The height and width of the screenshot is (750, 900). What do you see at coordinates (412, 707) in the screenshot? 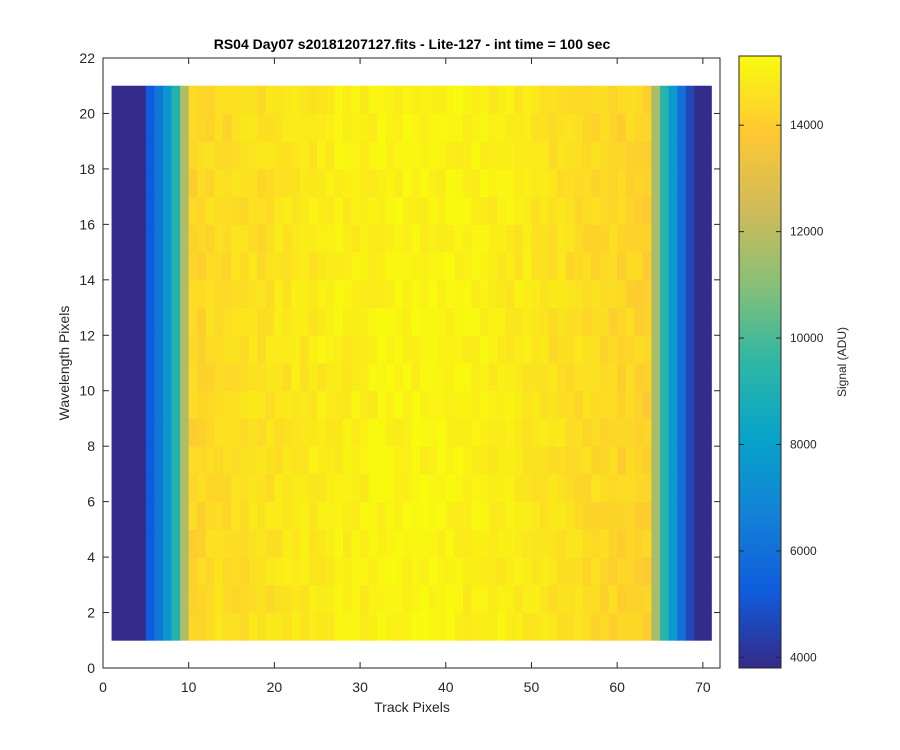
I see `x-axis-label: Track Pixels` at bounding box center [412, 707].